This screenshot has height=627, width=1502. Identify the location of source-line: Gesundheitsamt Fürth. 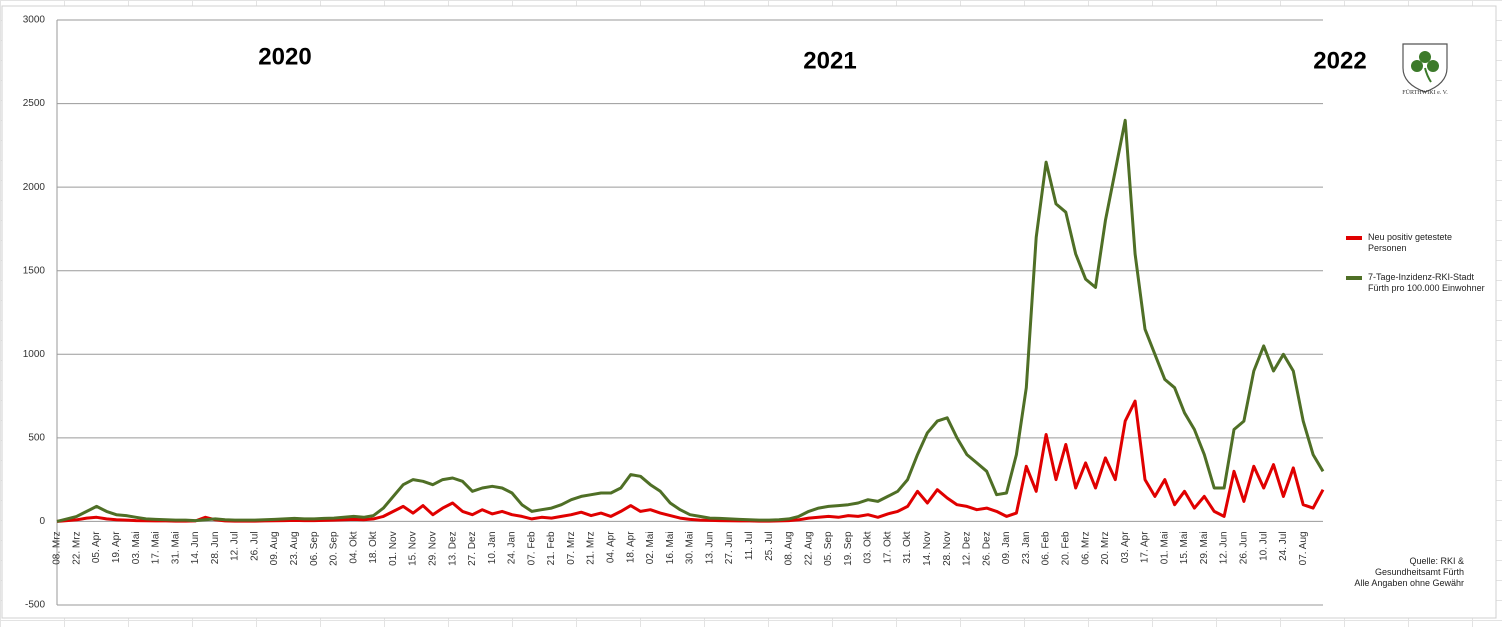
(1419, 572).